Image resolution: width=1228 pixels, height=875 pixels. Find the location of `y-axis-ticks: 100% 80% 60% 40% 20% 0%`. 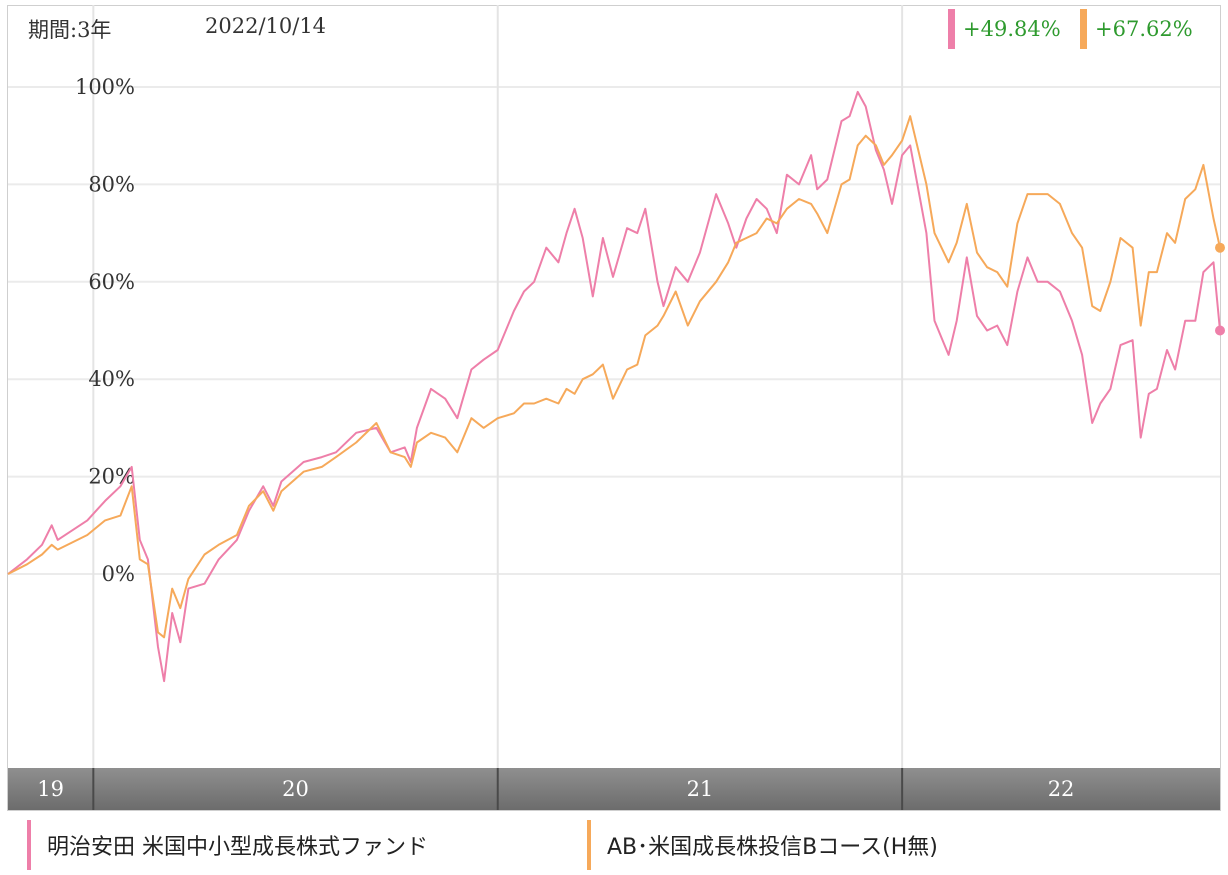

y-axis-ticks: 100% 80% 60% 40% 20% 0% is located at coordinates (105, 330).